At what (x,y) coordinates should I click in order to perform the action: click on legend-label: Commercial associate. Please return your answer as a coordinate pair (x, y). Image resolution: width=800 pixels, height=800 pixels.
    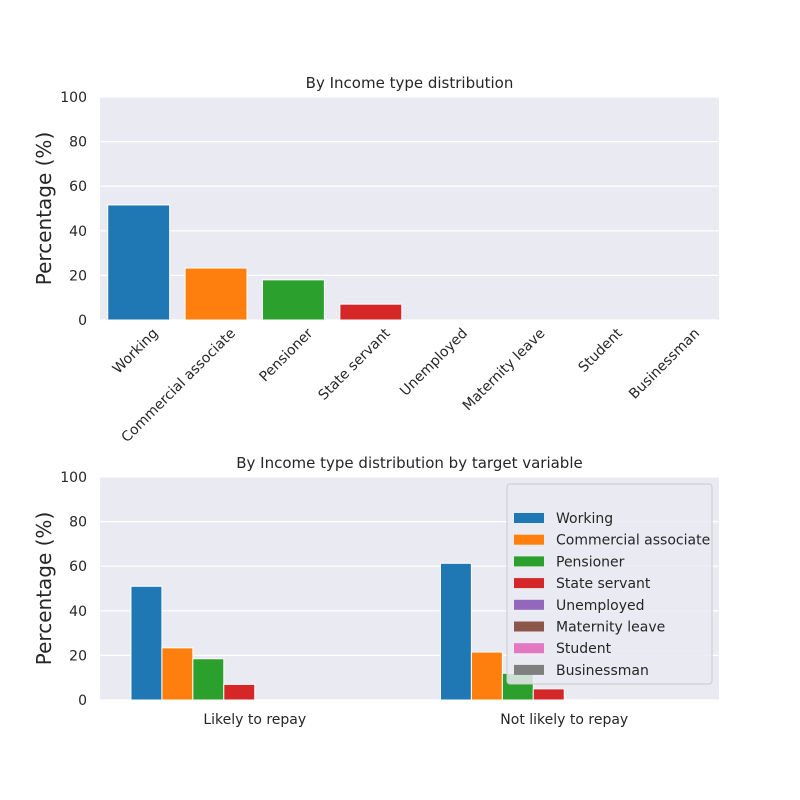
    Looking at the image, I should click on (633, 541).